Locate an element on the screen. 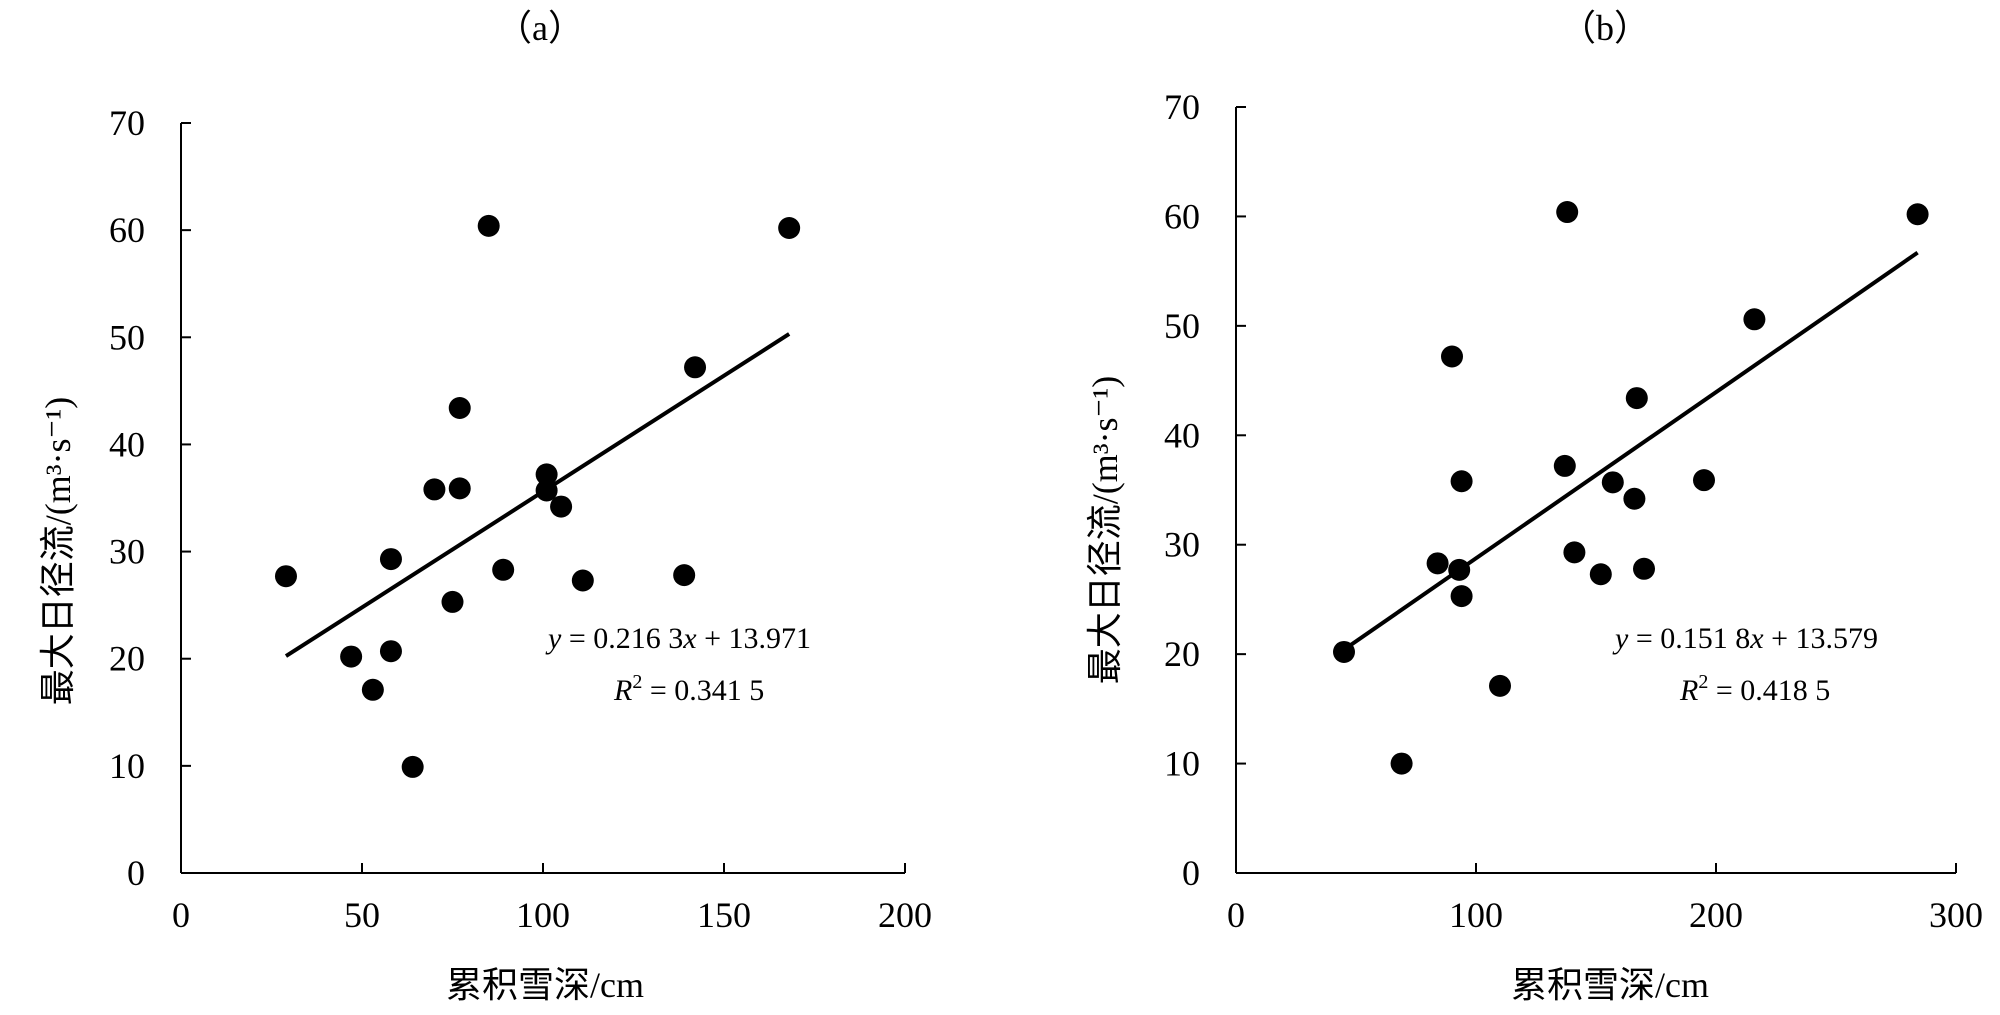  panel-a-eq-slope: = 0.216 3 is located at coordinates (622, 638).